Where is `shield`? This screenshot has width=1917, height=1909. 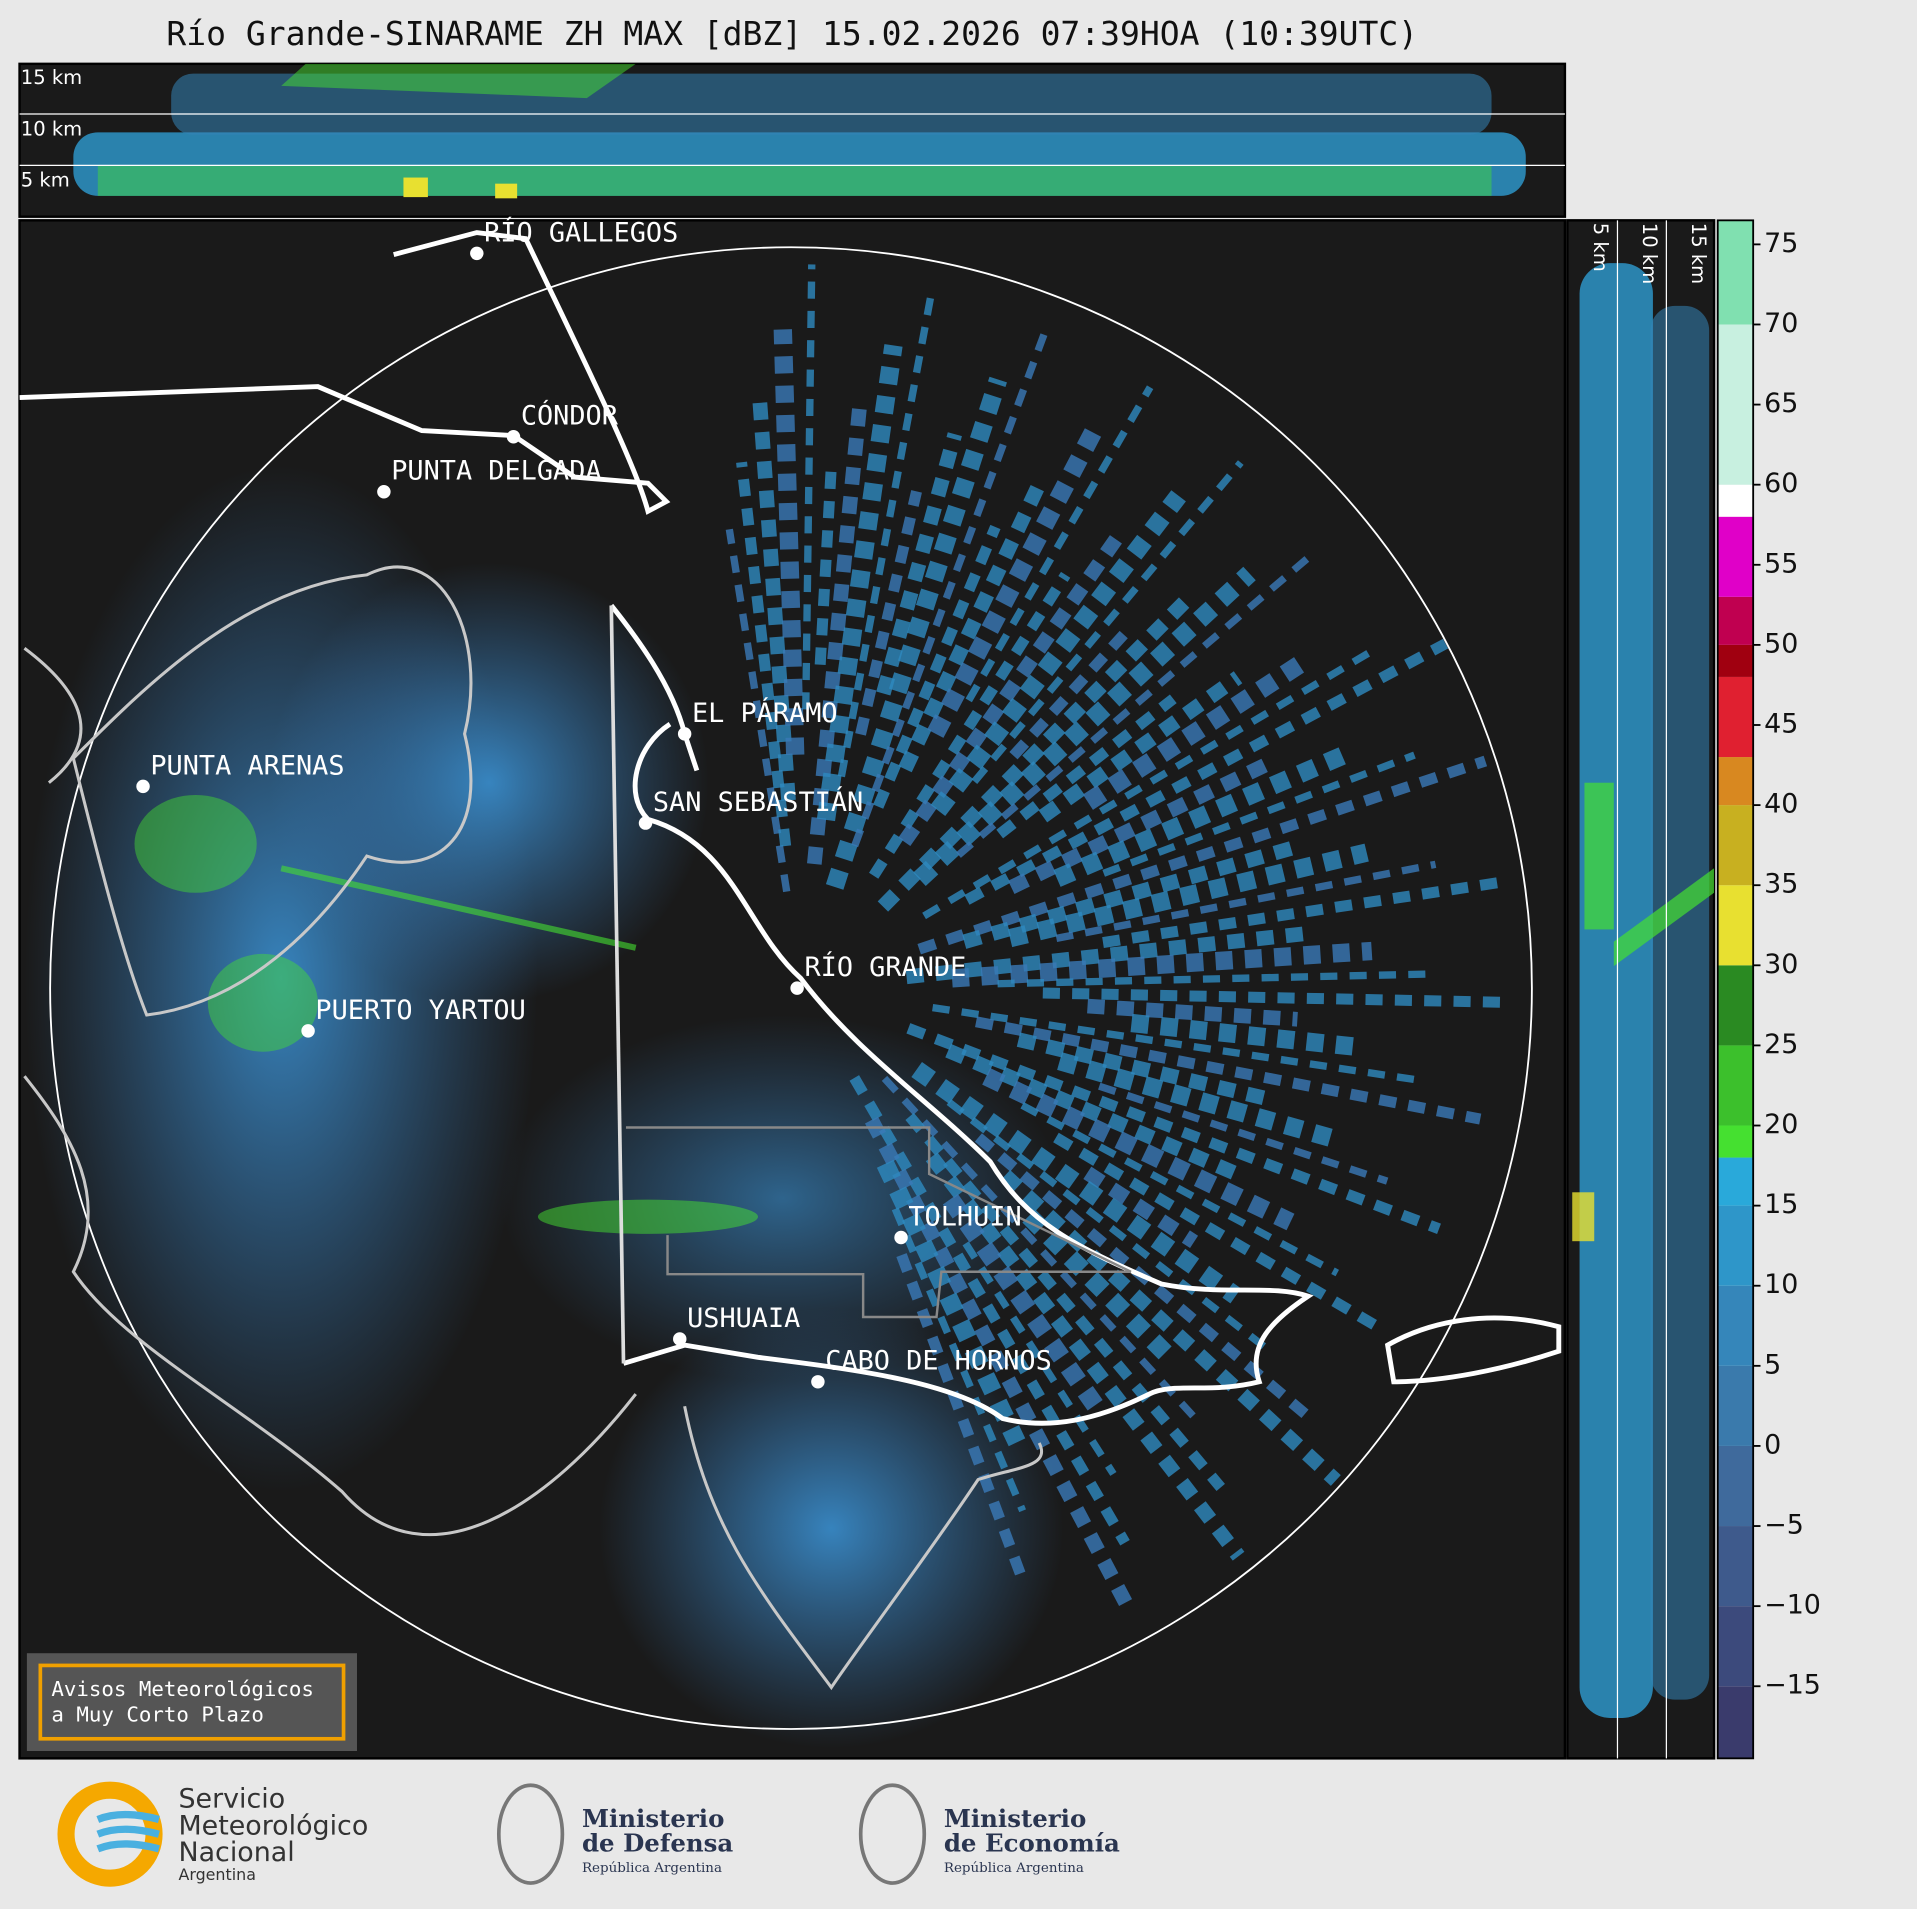 shield is located at coordinates (530, 1834).